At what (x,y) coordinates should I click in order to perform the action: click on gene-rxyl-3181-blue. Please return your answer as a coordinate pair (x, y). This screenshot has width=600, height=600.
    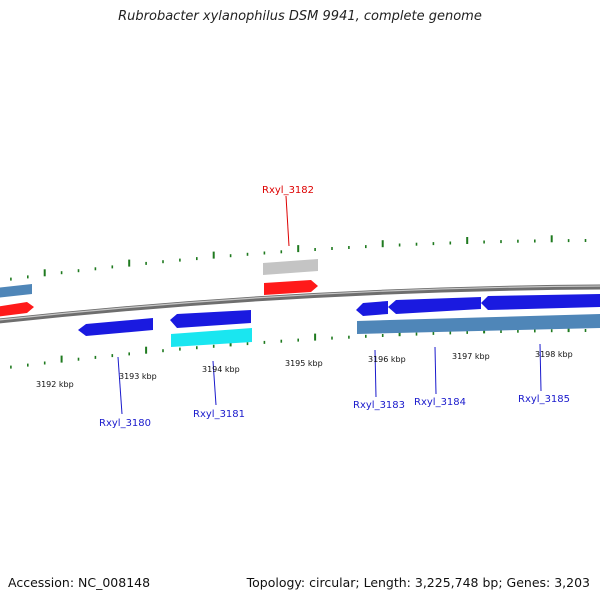
    Looking at the image, I should click on (210, 319).